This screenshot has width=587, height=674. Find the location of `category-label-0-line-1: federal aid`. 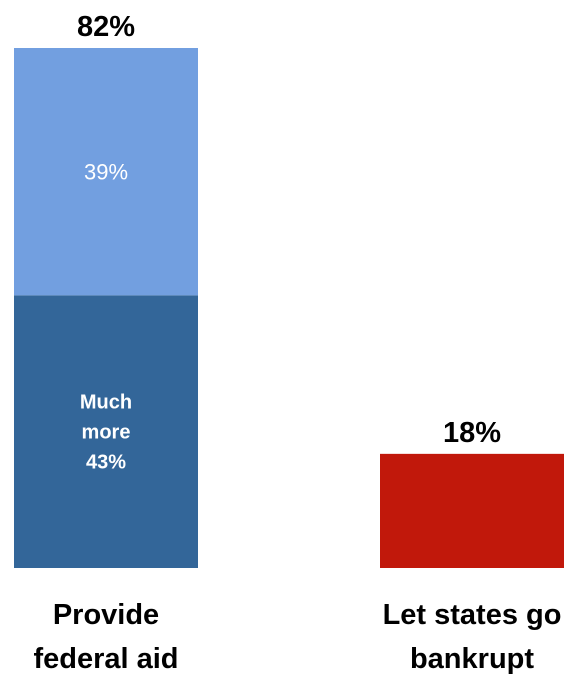

category-label-0-line-1: federal aid is located at coordinates (105, 658).